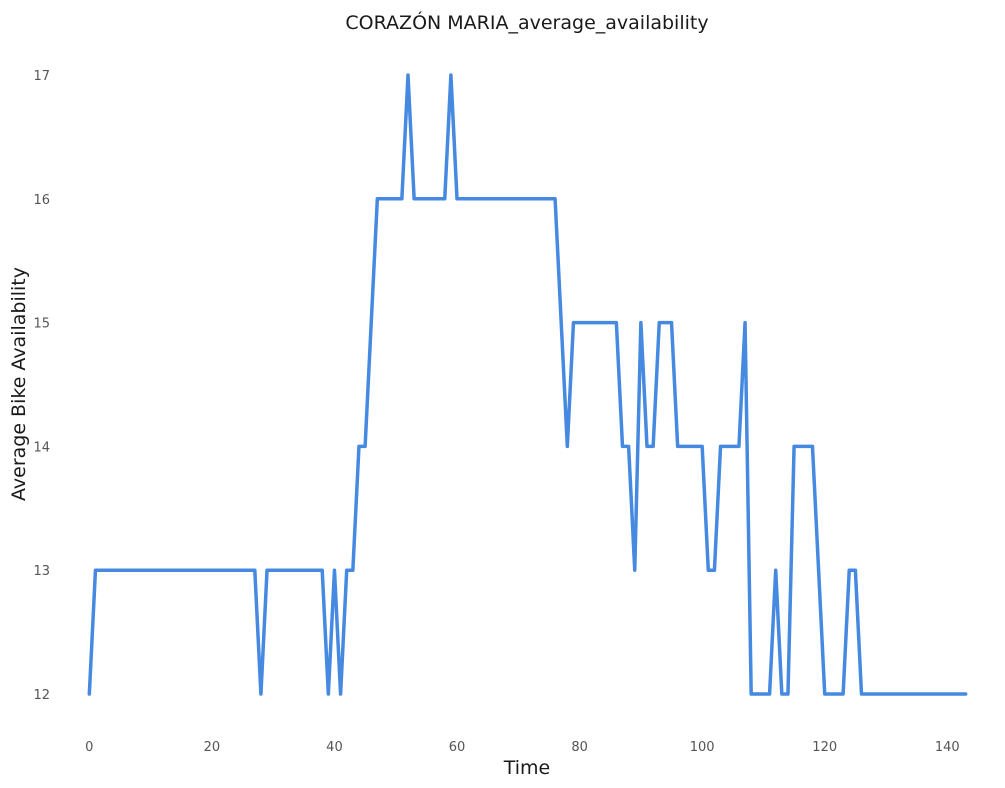 The height and width of the screenshot is (788, 1005). Describe the element at coordinates (334, 747) in the screenshot. I see `x-tick-label: 40` at that location.